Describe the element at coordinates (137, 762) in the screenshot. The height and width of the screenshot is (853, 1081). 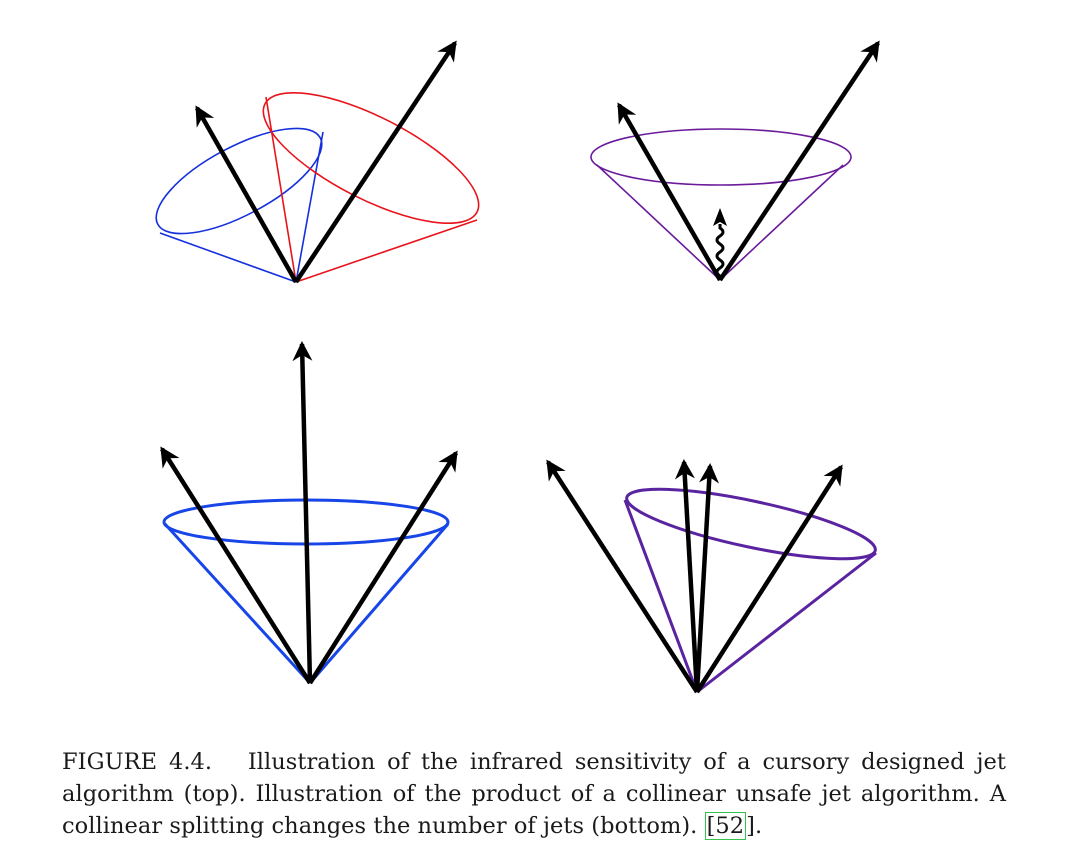
I see `figure-label: FIGURE 4.4.` at that location.